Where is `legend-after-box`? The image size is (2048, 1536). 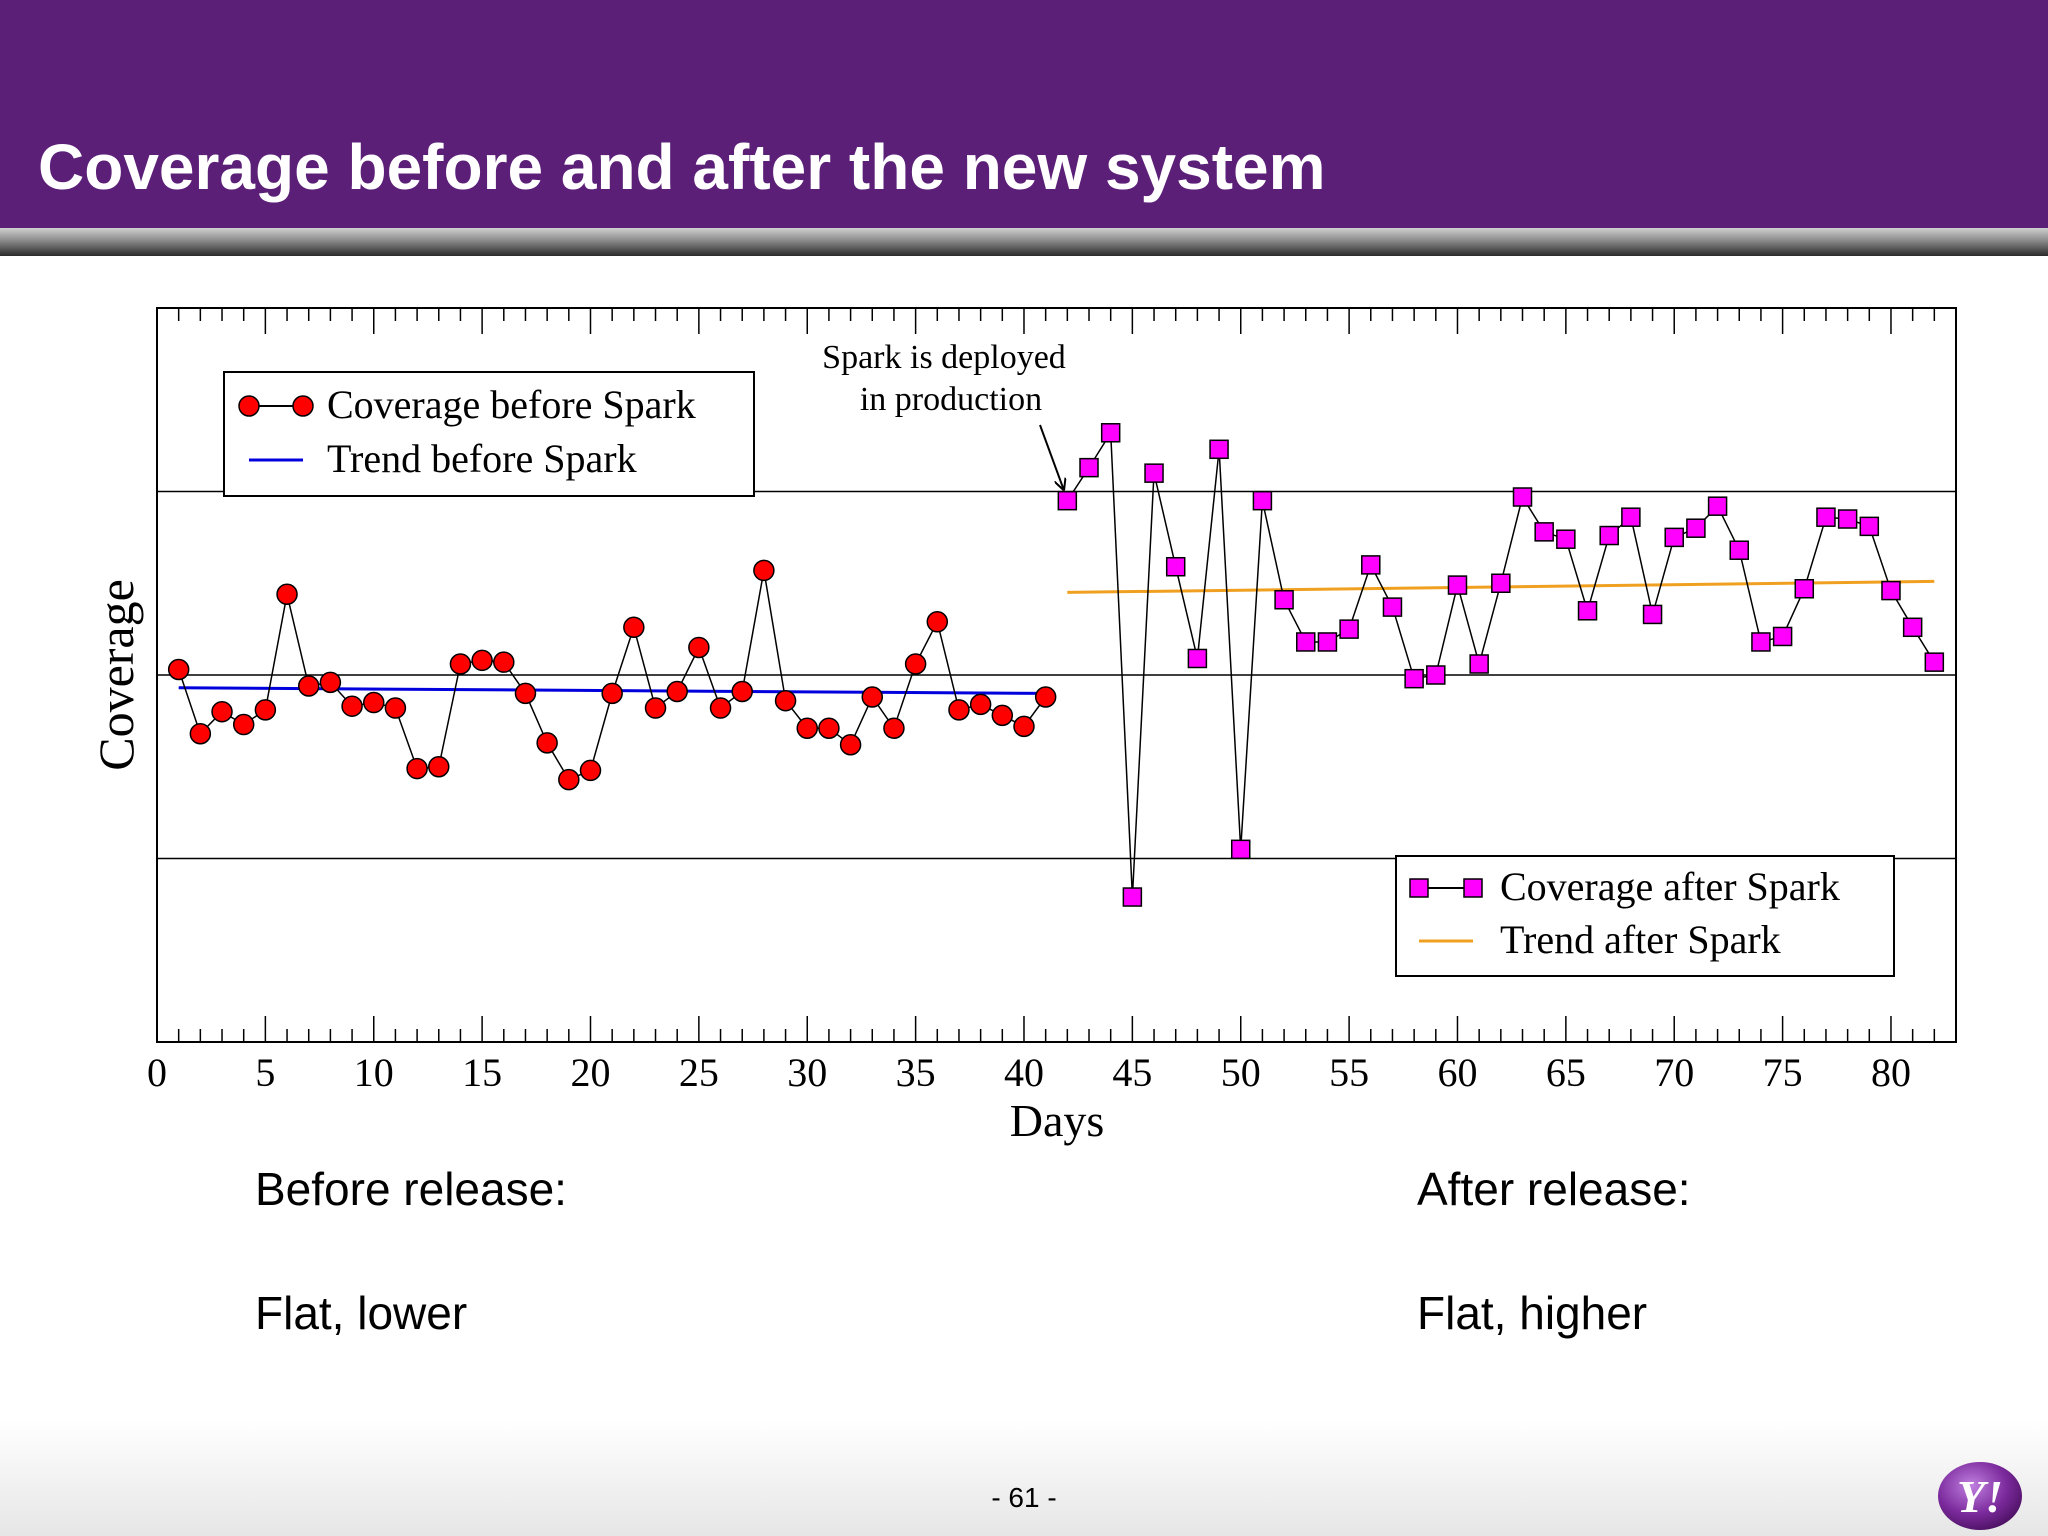
legend-after-box is located at coordinates (1645, 916).